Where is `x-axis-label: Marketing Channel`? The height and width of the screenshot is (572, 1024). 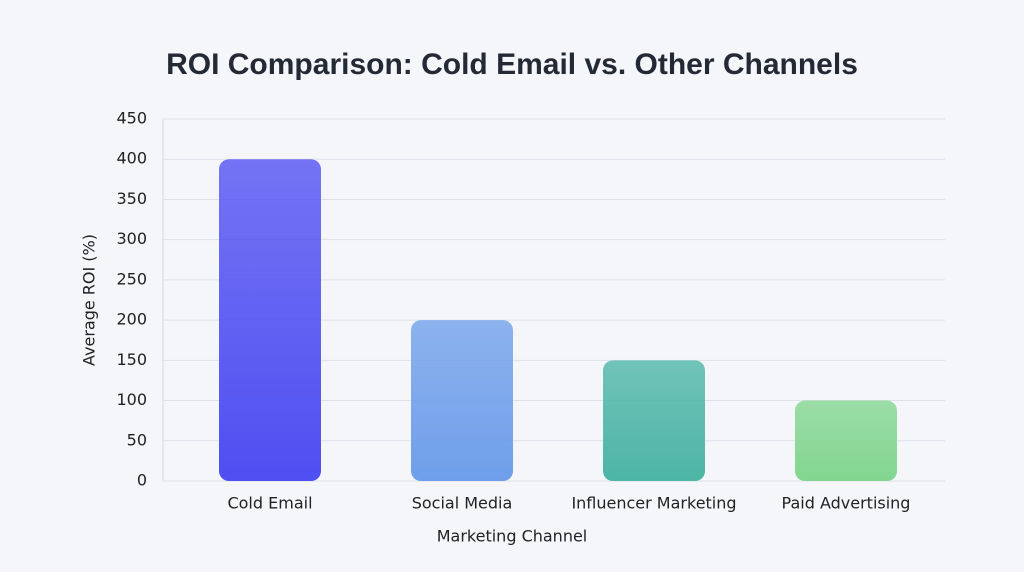
x-axis-label: Marketing Channel is located at coordinates (512, 536).